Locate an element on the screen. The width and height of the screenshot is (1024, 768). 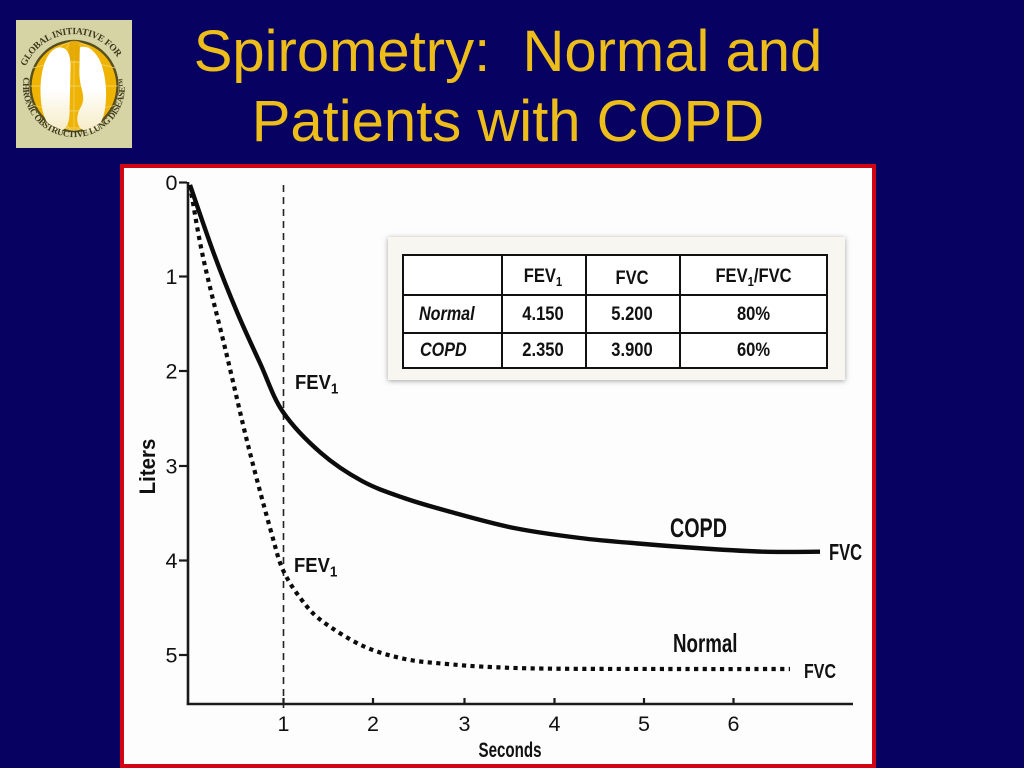
svg-text: Normal is located at coordinates (705, 643).